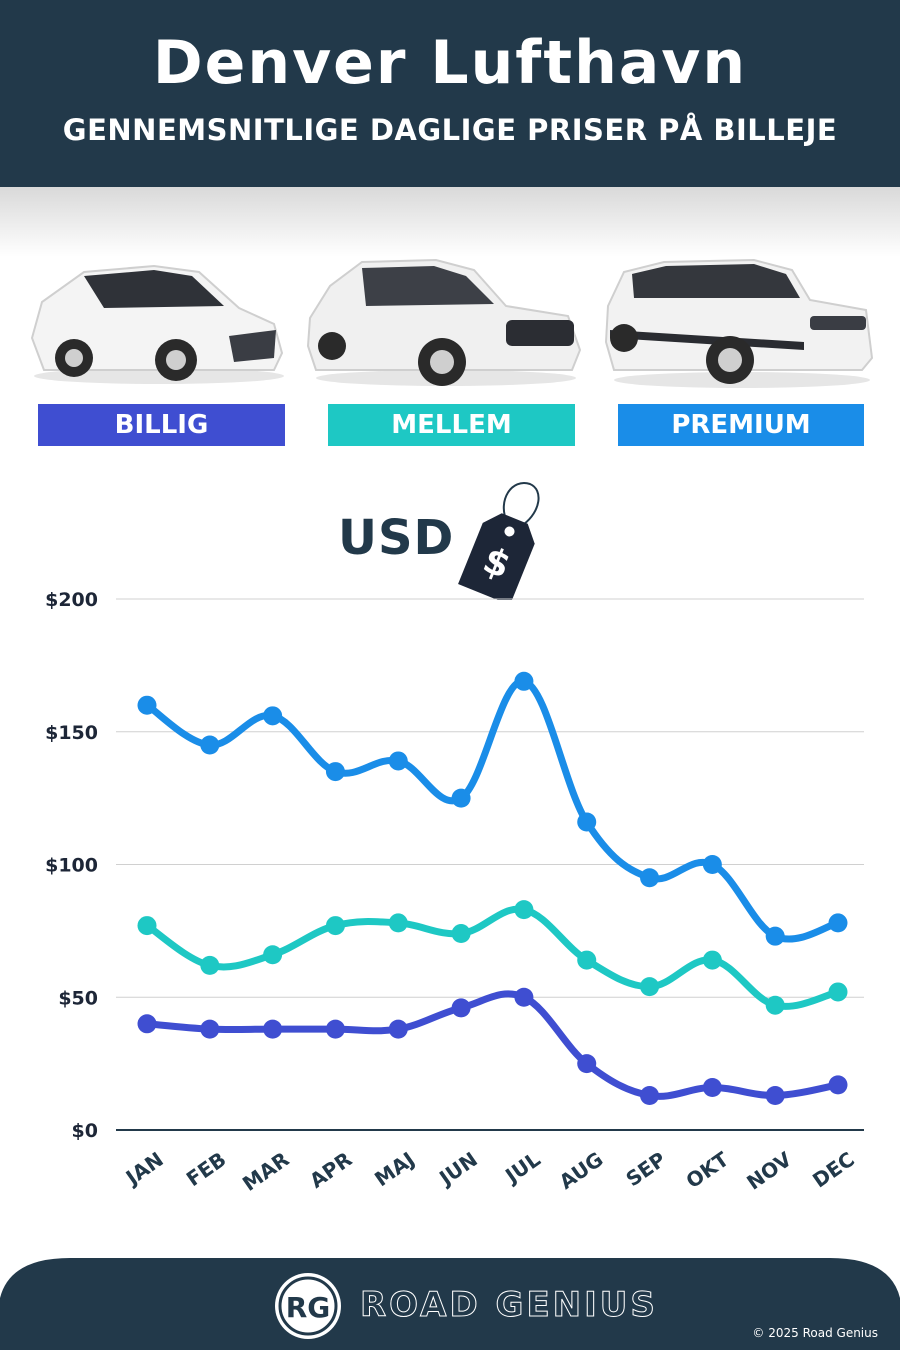 This screenshot has width=900, height=1350. What do you see at coordinates (450, 130) in the screenshot?
I see `page-subtitle: GENNEMSNITLIGE DAGLIGE PRISER PÅ BILLEJE` at bounding box center [450, 130].